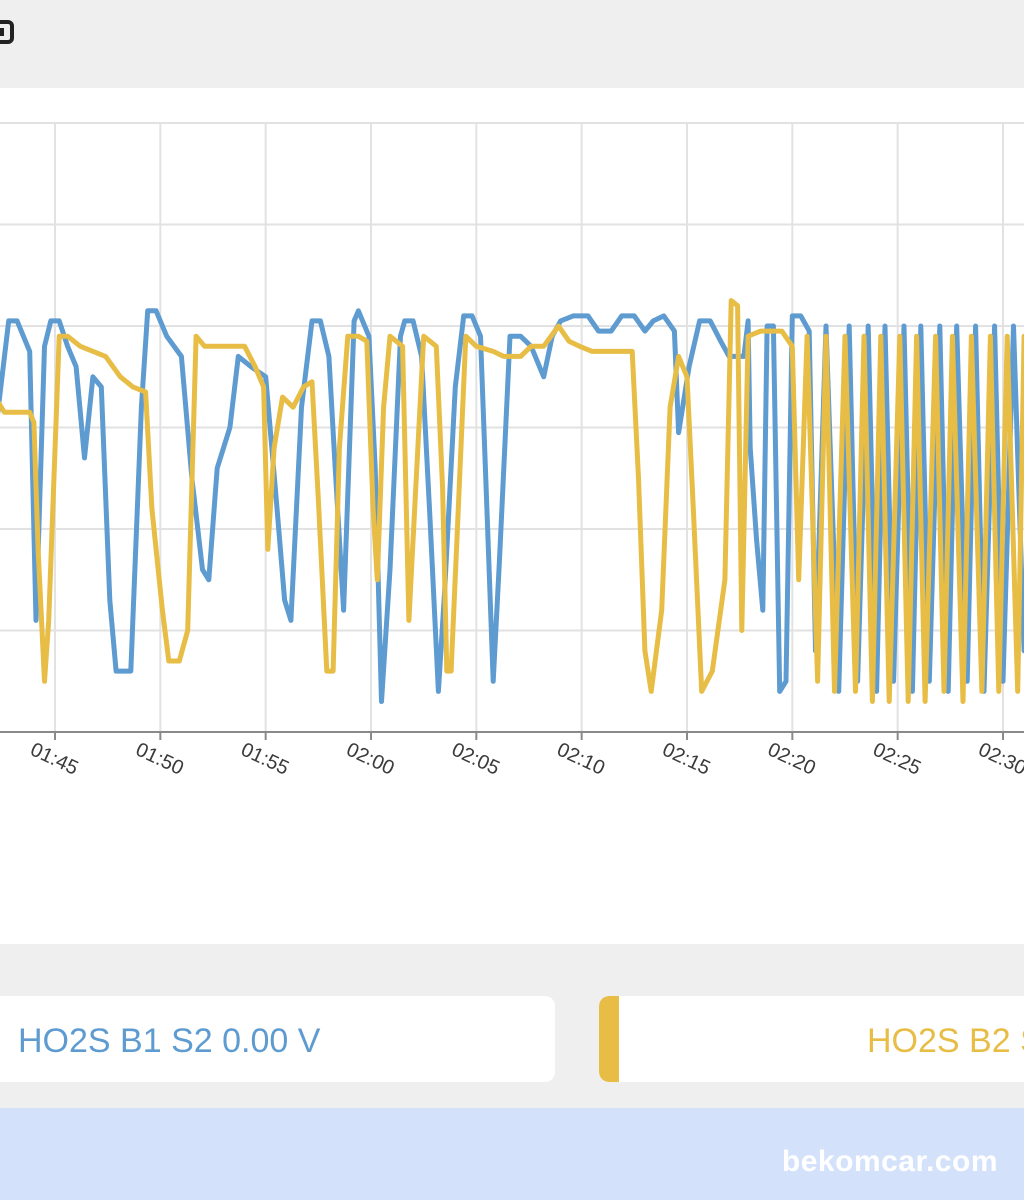 The image size is (1024, 1200). What do you see at coordinates (945, 1041) in the screenshot?
I see `legend-label-b2: HO2S B2 S` at bounding box center [945, 1041].